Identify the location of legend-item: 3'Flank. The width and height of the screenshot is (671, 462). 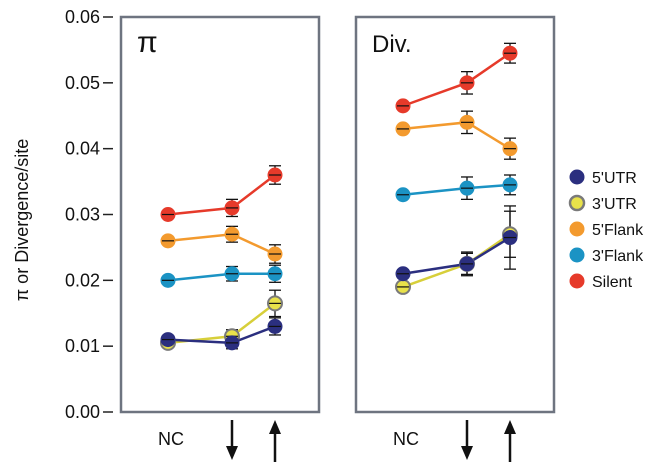
(606, 256).